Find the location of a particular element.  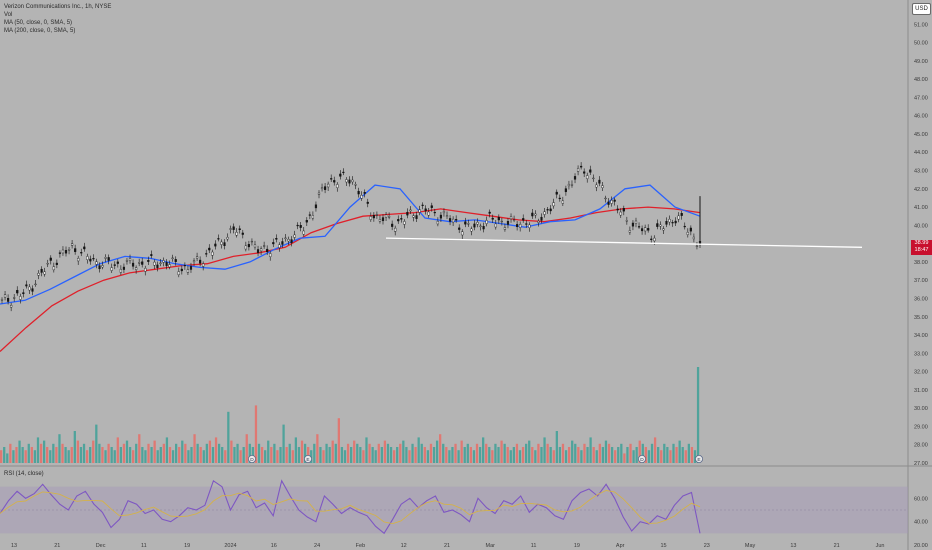

legend-vol: Vol is located at coordinates (8, 15).